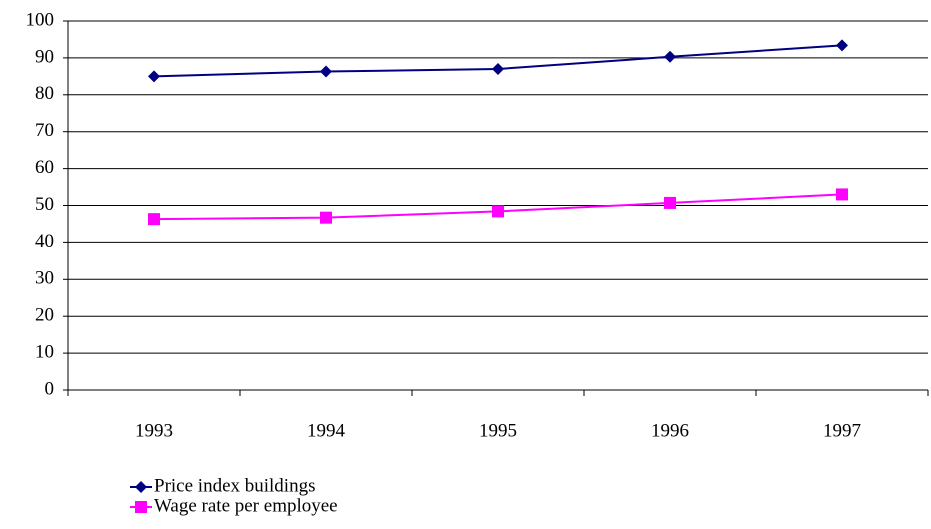 This screenshot has height=529, width=931. Describe the element at coordinates (44, 241) in the screenshot. I see `y-tick-label: 40` at that location.